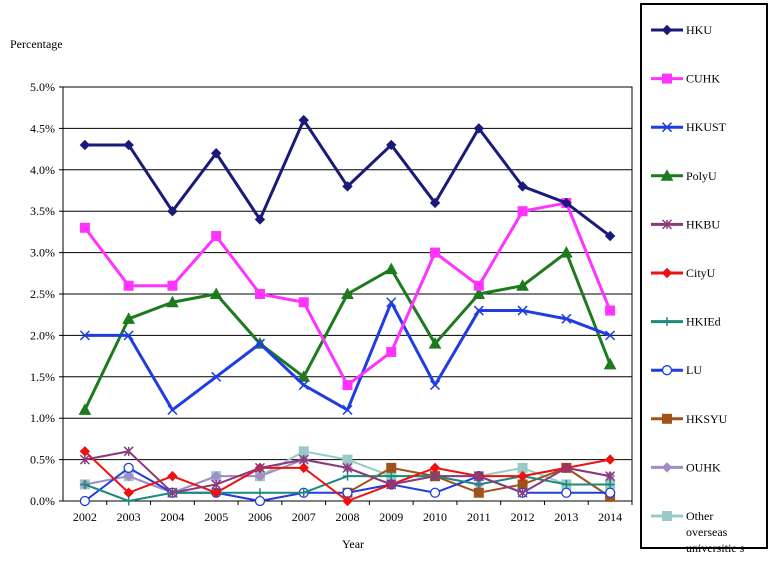 The width and height of the screenshot is (772, 566). I want to click on legend-item: HKIEd, so click(686, 322).